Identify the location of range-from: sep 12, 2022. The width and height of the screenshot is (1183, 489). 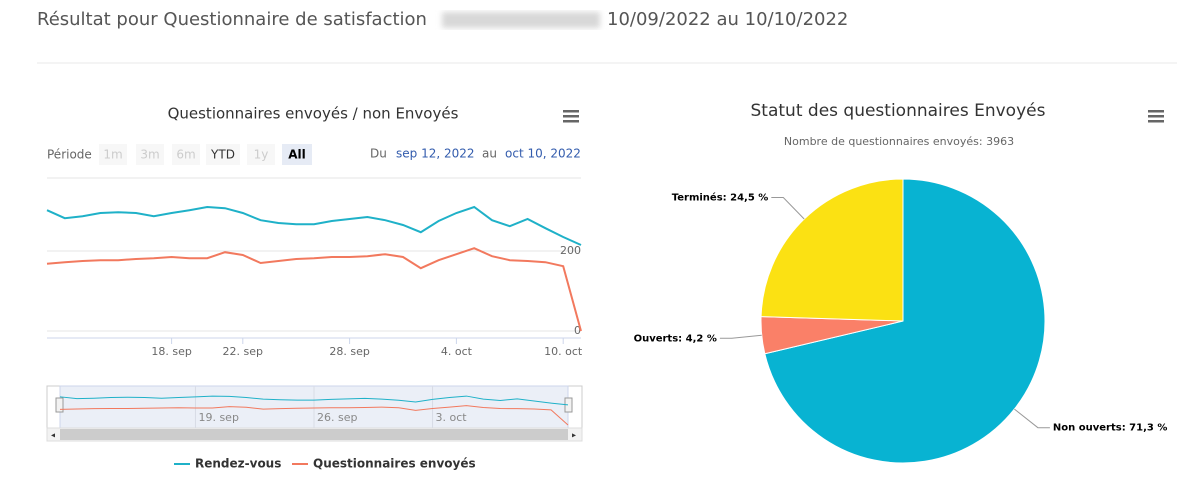
(435, 154).